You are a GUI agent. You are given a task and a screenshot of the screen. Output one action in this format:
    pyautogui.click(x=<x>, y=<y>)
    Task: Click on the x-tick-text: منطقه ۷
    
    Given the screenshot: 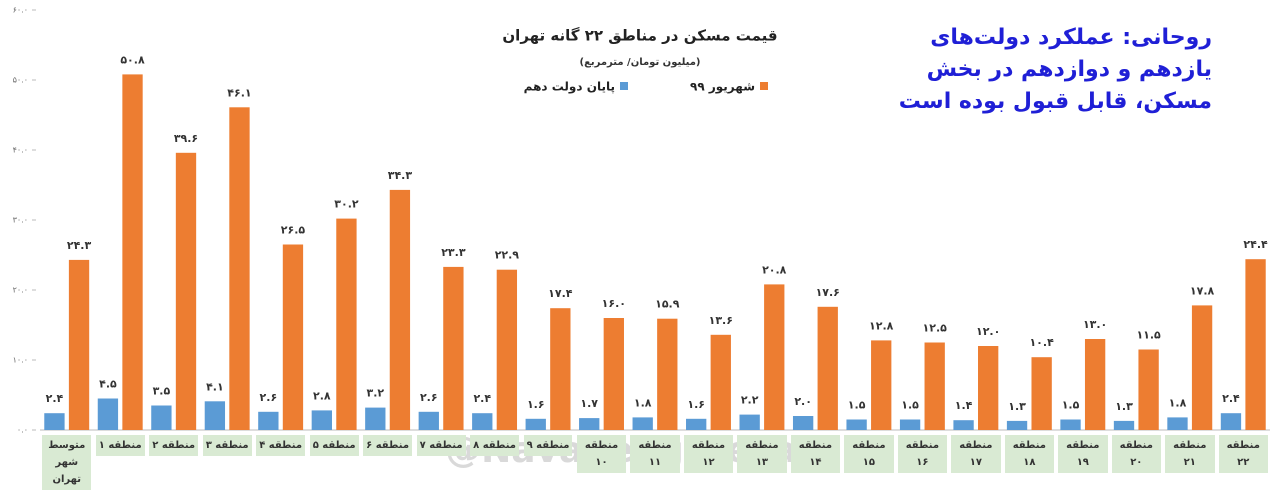 What is the action you would take?
    pyautogui.click(x=441, y=445)
    